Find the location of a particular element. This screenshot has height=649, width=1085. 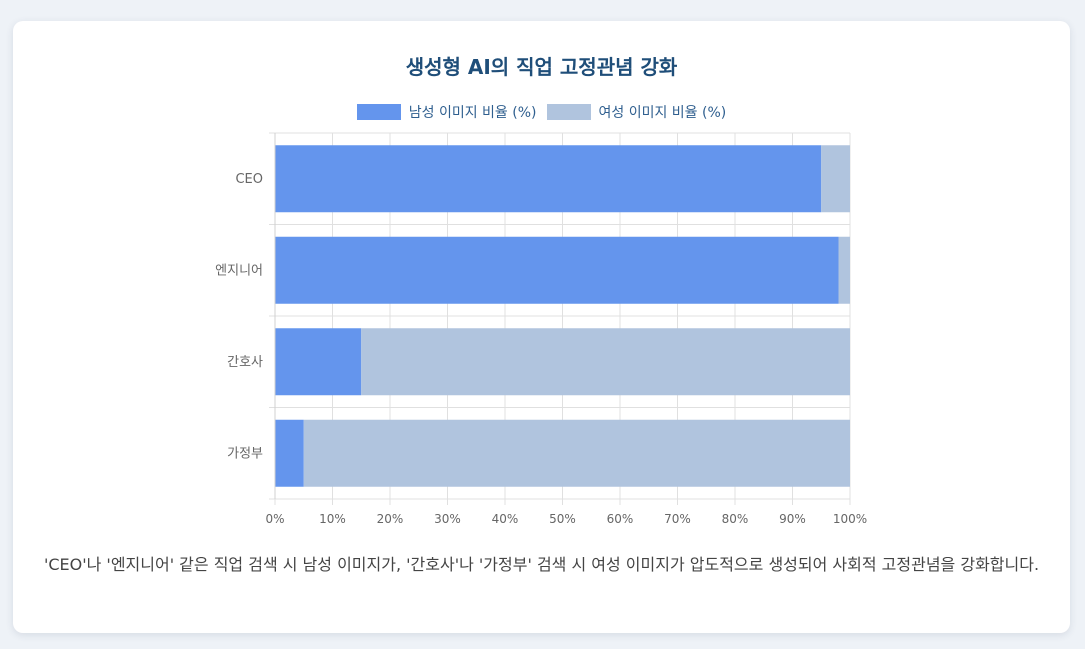

x-tick-label: 100% is located at coordinates (850, 519).